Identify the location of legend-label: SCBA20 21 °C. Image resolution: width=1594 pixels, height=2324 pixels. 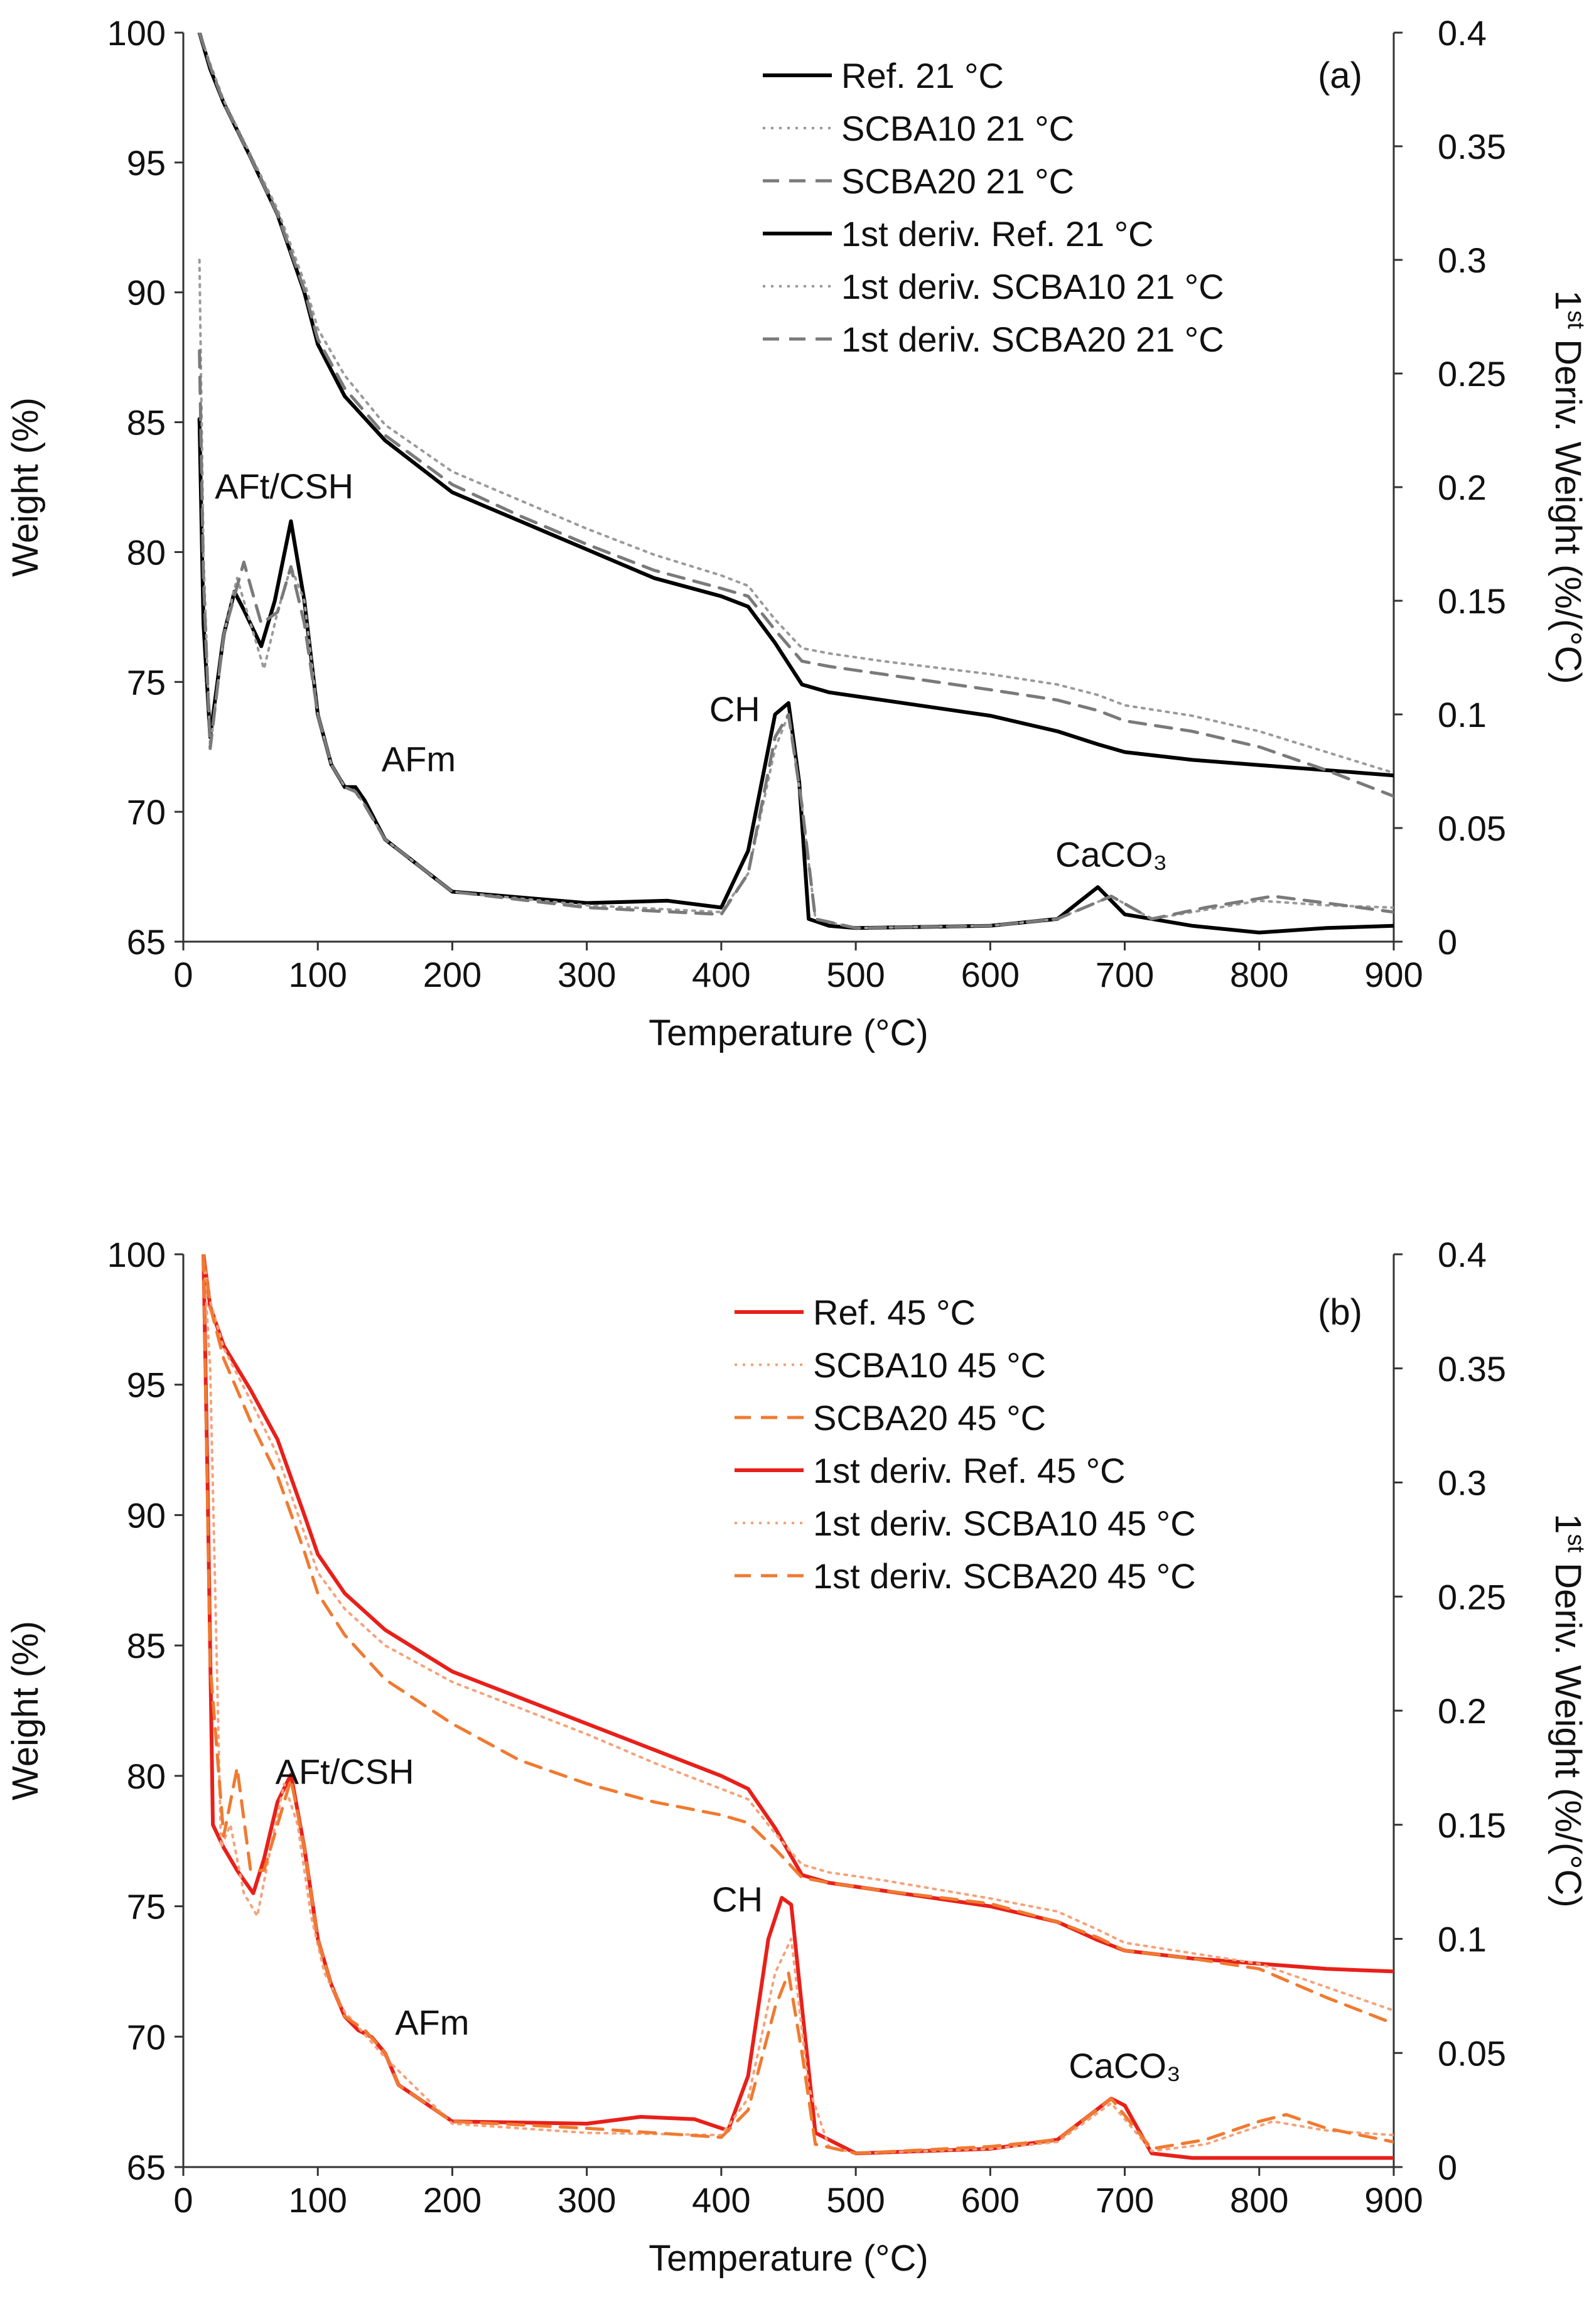
(957, 181).